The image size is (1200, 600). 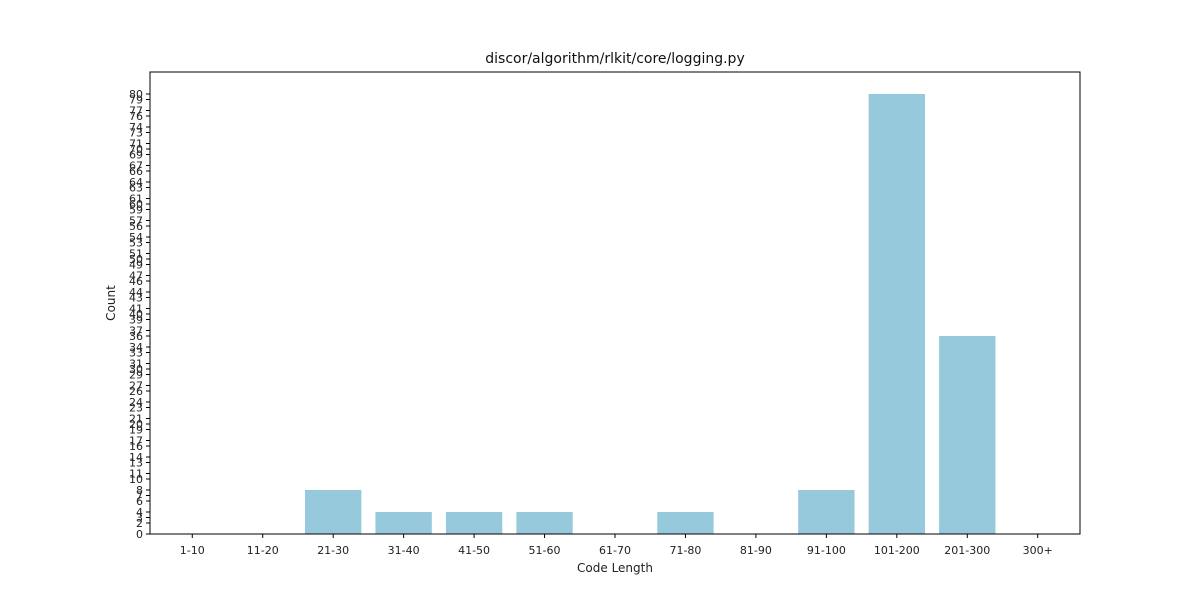 What do you see at coordinates (136, 320) in the screenshot?
I see `y-tick-label: 39` at bounding box center [136, 320].